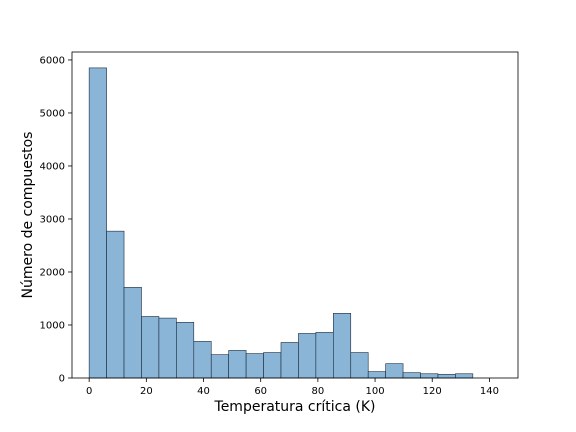 Image resolution: width=576 pixels, height=432 pixels. What do you see at coordinates (203, 391) in the screenshot?
I see `x-tick-label: 40` at bounding box center [203, 391].